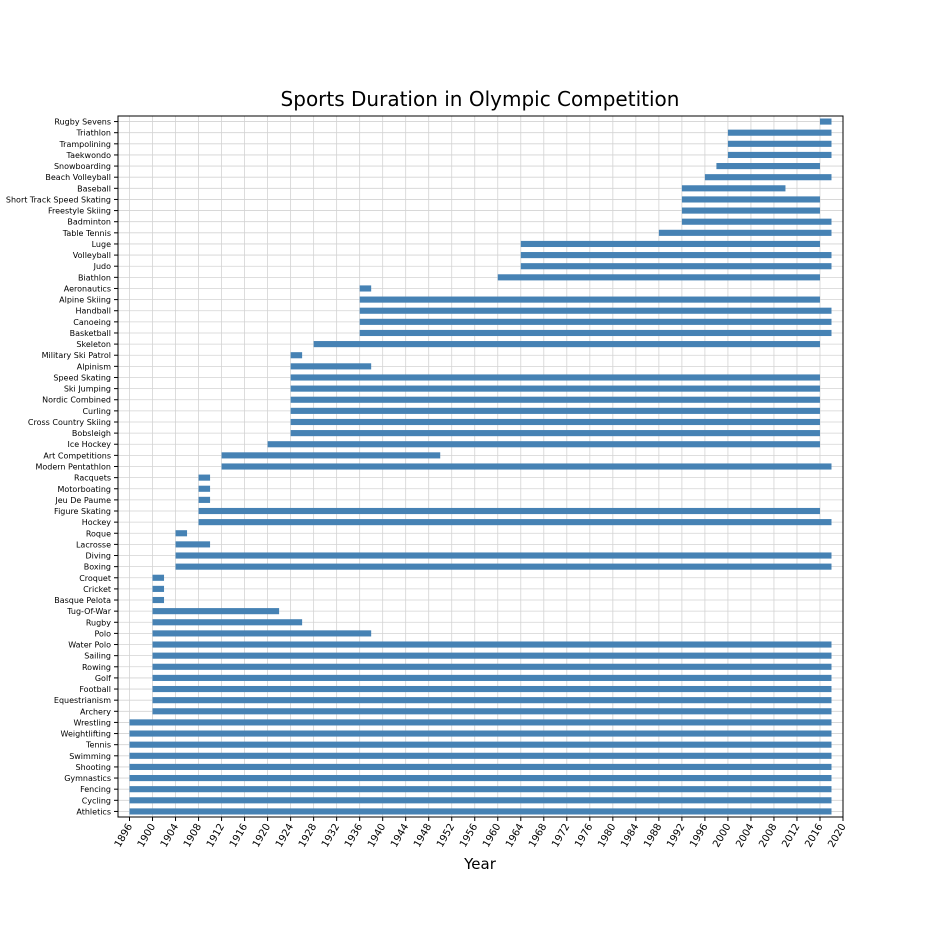 The width and height of the screenshot is (936, 940). Describe the element at coordinates (86, 734) in the screenshot. I see `y-tick-label: Weightlifting` at that location.